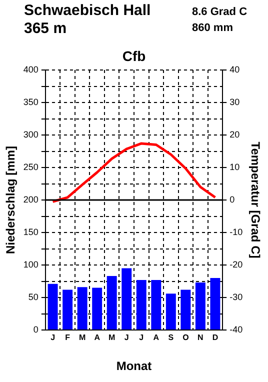  What do you see at coordinates (220, 12) in the screenshot?
I see `text: 8.6 Grad C` at bounding box center [220, 12].